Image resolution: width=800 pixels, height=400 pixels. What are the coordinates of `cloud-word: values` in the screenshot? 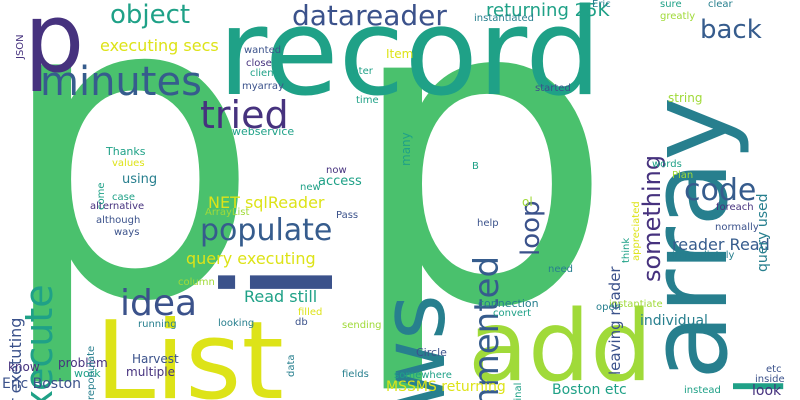 It's located at (128, 163).